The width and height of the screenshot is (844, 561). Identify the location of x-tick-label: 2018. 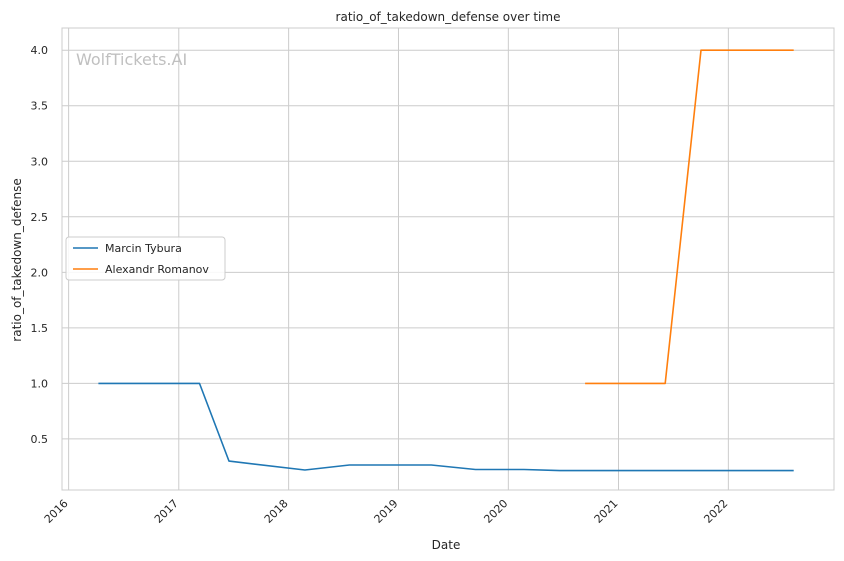
(276, 511).